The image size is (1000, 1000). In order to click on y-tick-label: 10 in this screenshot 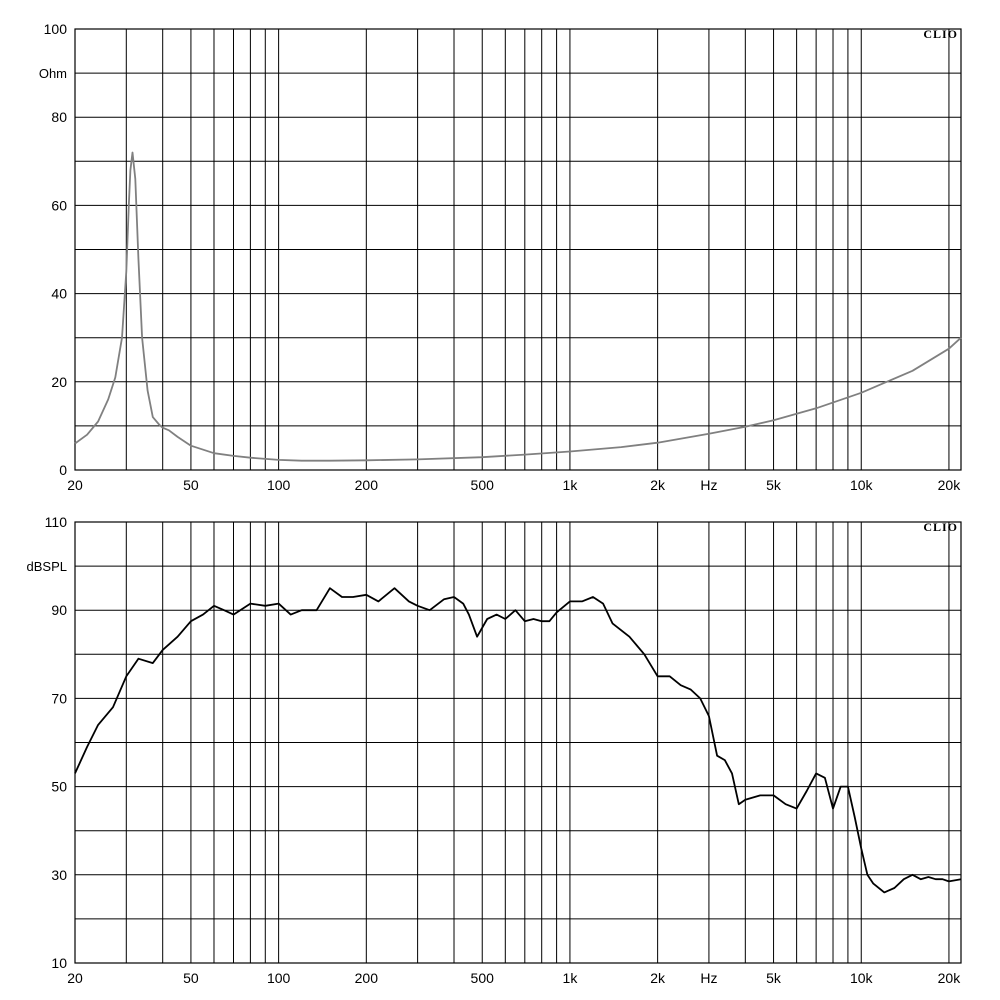, I will do `click(59, 963)`.